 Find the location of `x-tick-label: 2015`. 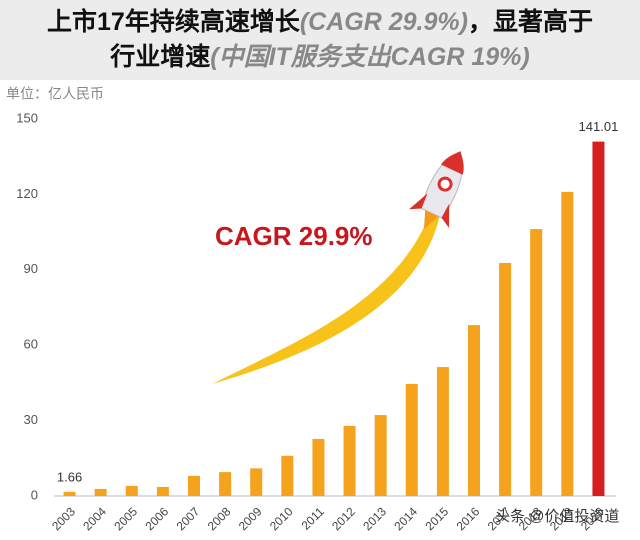

x-tick-label: 2015 is located at coordinates (436, 518).